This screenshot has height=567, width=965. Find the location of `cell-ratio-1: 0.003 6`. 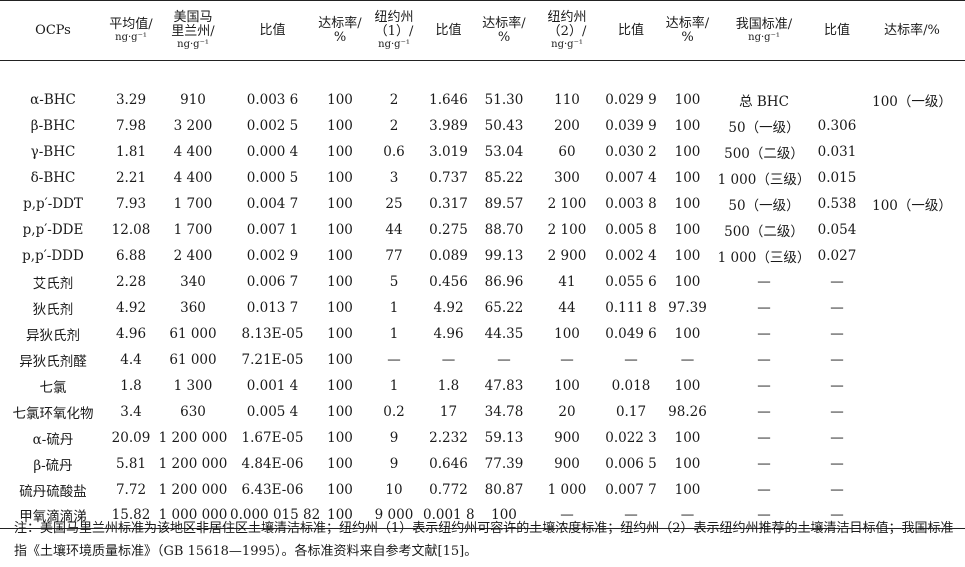

cell-ratio-1: 0.003 6 is located at coordinates (272, 99).